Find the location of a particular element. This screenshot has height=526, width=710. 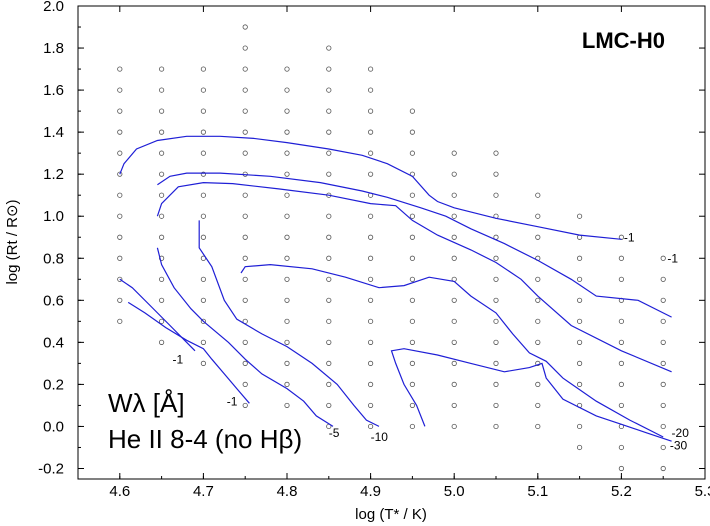

y-tick-label: -0.2 is located at coordinates (51, 468).